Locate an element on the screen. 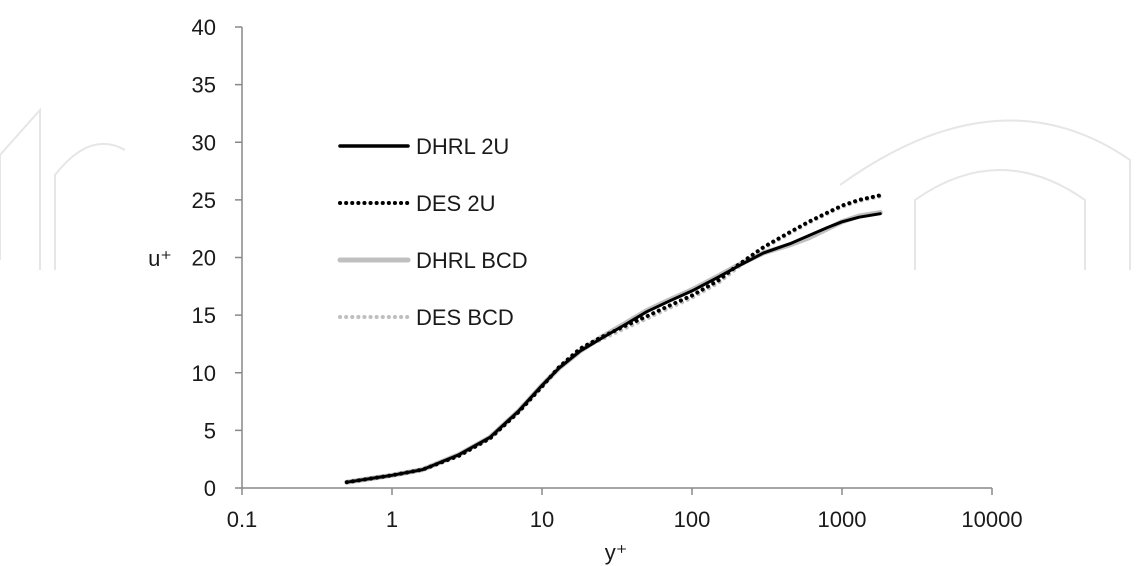 This screenshot has width=1143, height=566. legend-label: DHRL BCD is located at coordinates (472, 260).